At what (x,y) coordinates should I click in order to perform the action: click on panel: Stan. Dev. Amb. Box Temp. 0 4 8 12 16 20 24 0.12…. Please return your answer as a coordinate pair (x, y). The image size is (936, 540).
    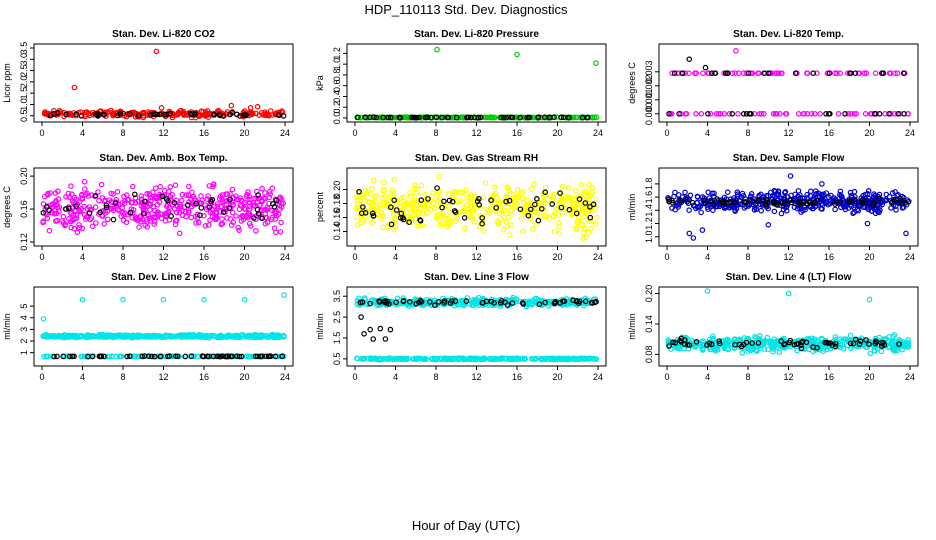
    Looking at the image, I should click on (148, 207).